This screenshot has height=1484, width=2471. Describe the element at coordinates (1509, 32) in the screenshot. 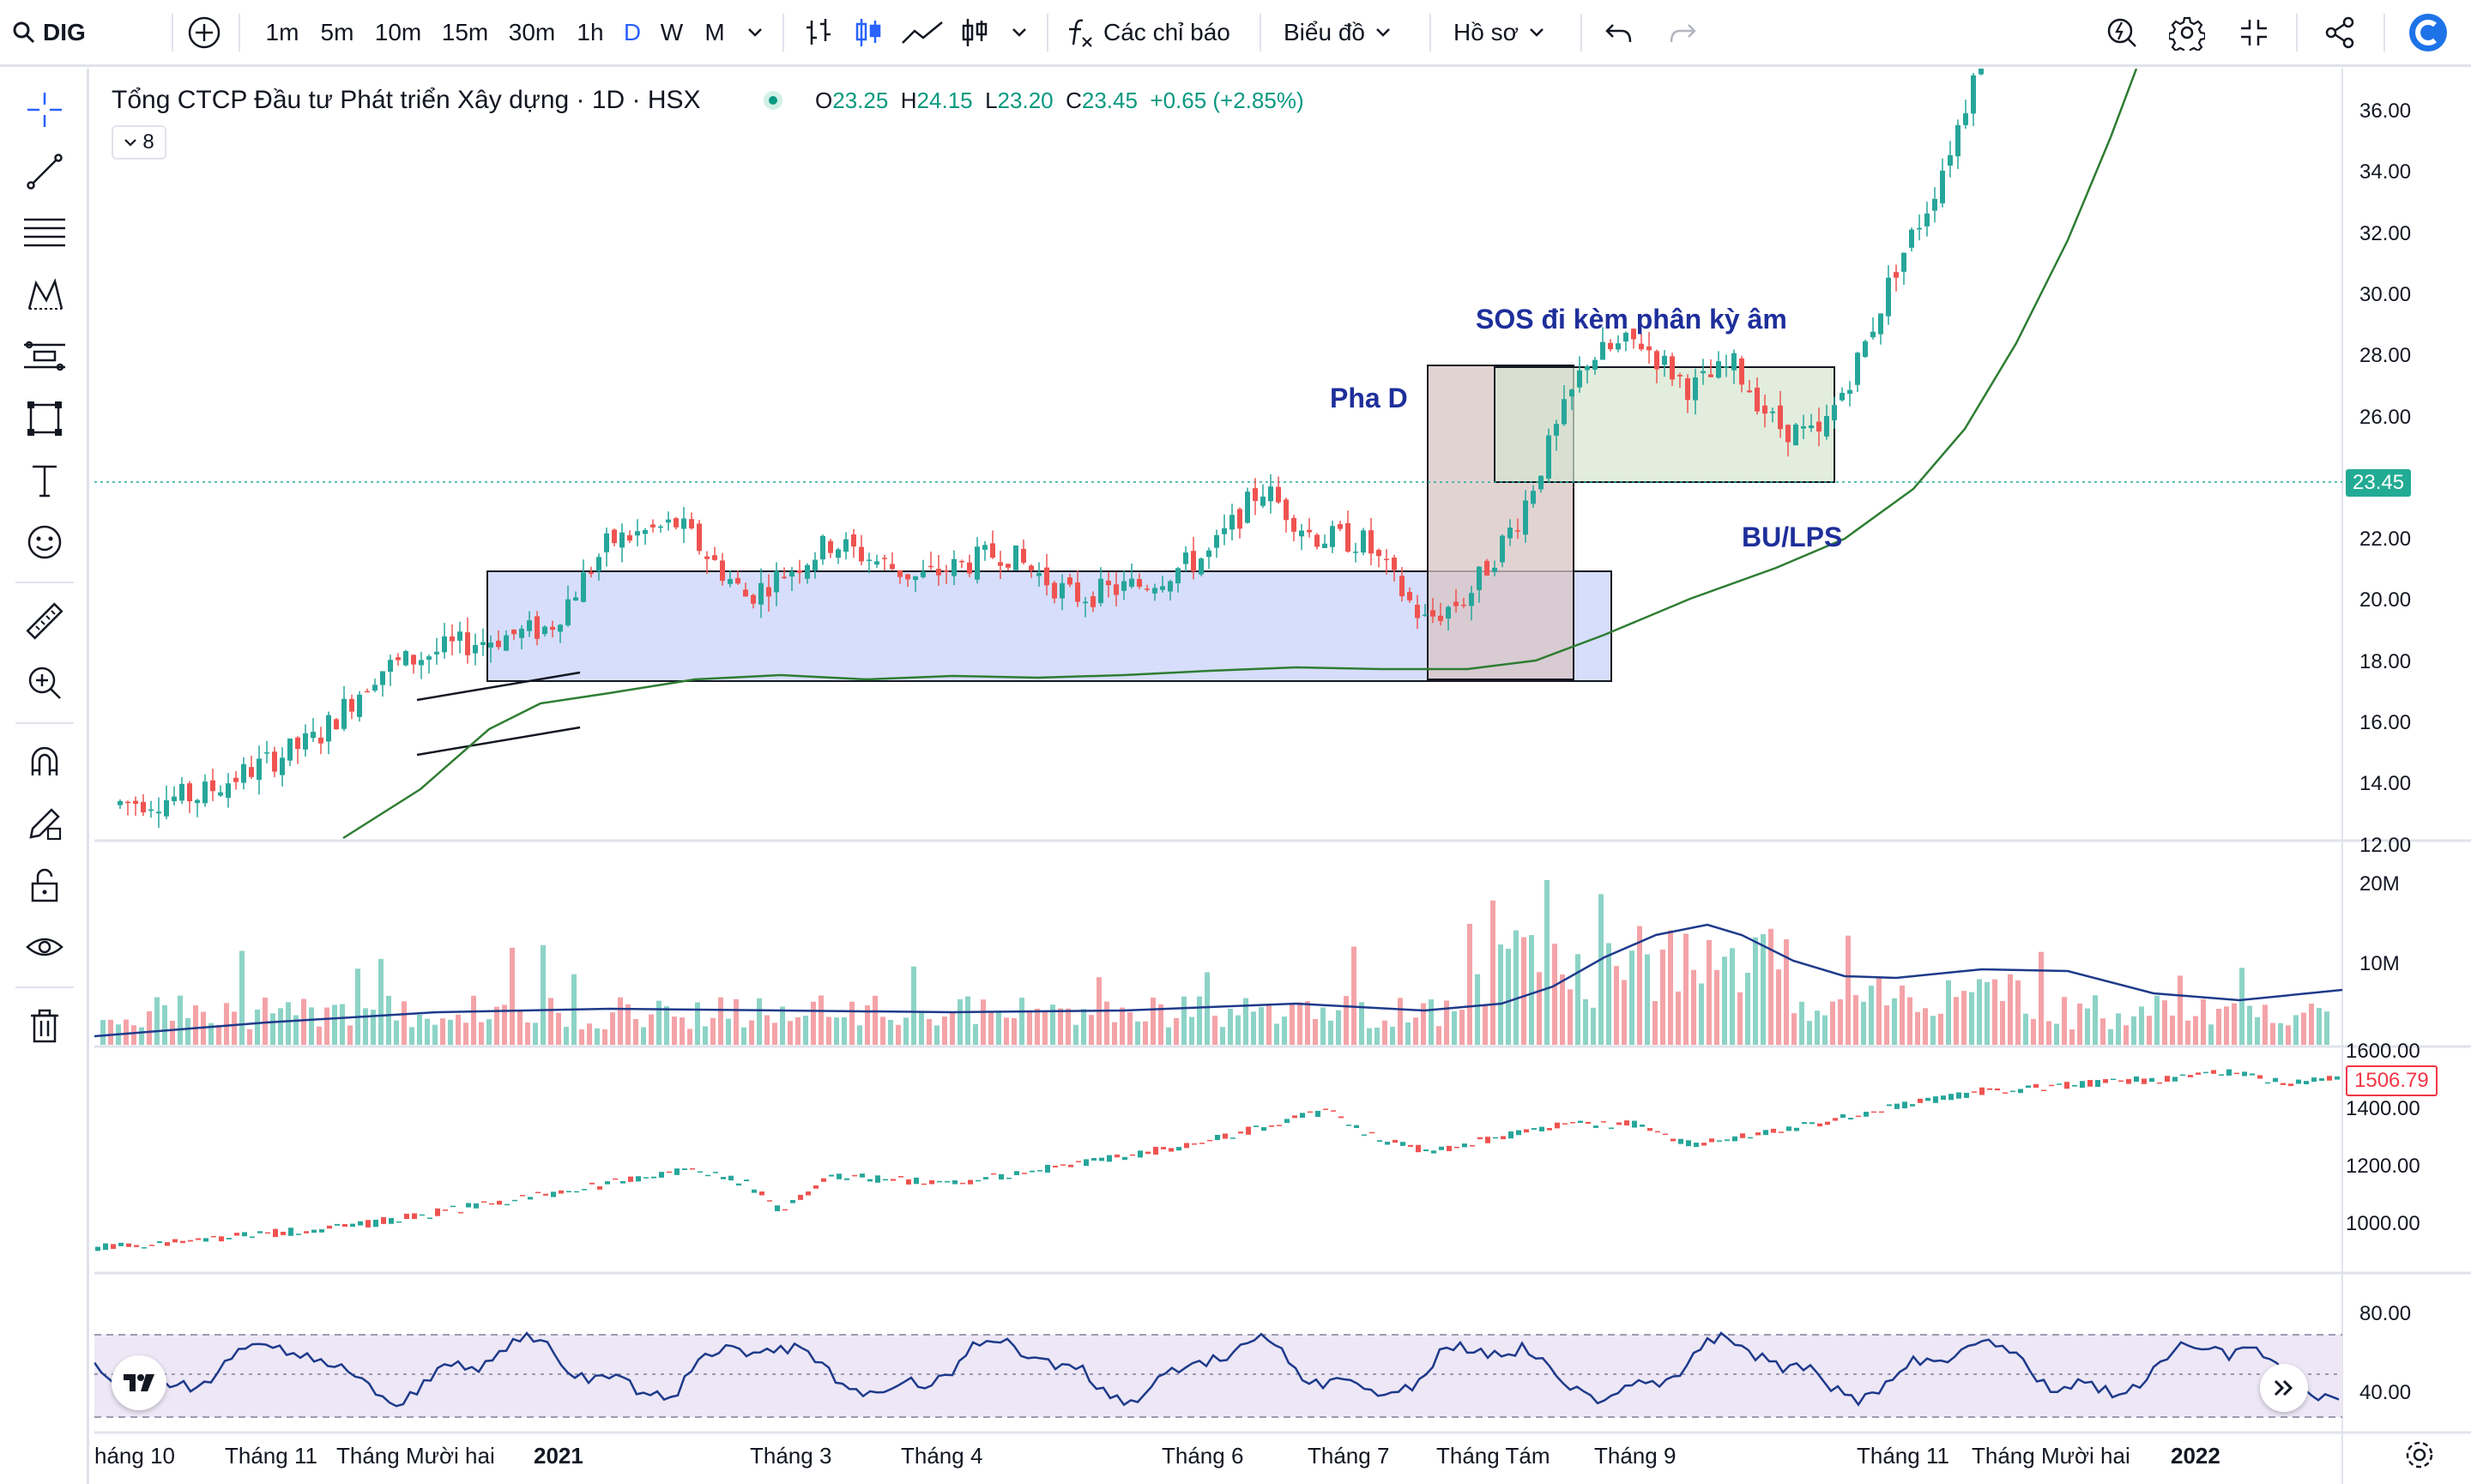

I see `profile-menu-button: Hồ sơ` at that location.